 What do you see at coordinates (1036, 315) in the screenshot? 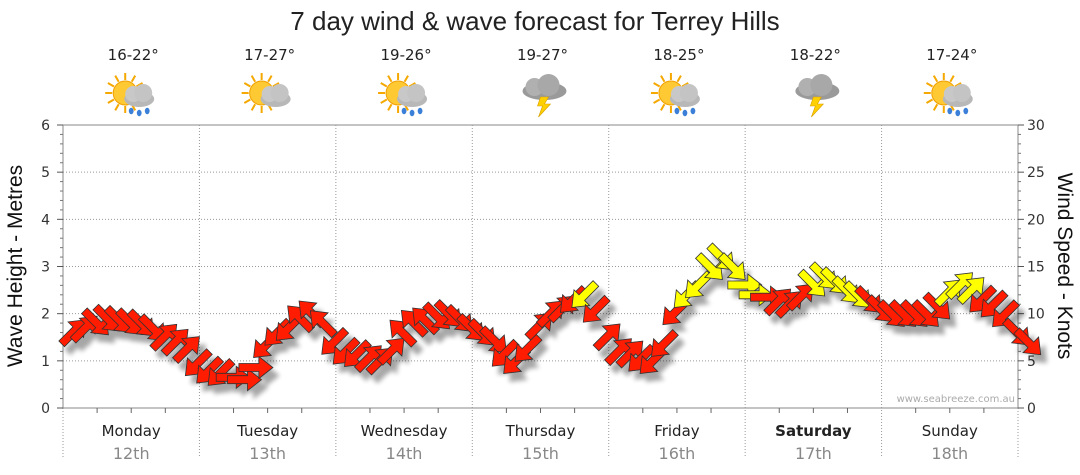
I see `right-tick-label: 10` at bounding box center [1036, 315].